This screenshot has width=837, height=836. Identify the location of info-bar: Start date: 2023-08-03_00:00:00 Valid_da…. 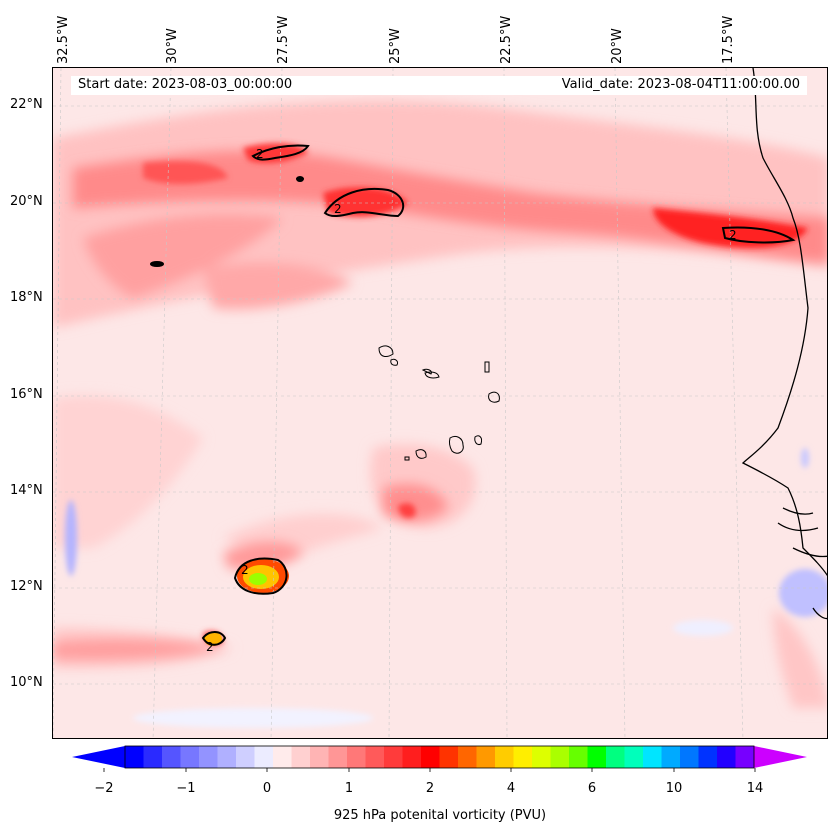
(439, 85).